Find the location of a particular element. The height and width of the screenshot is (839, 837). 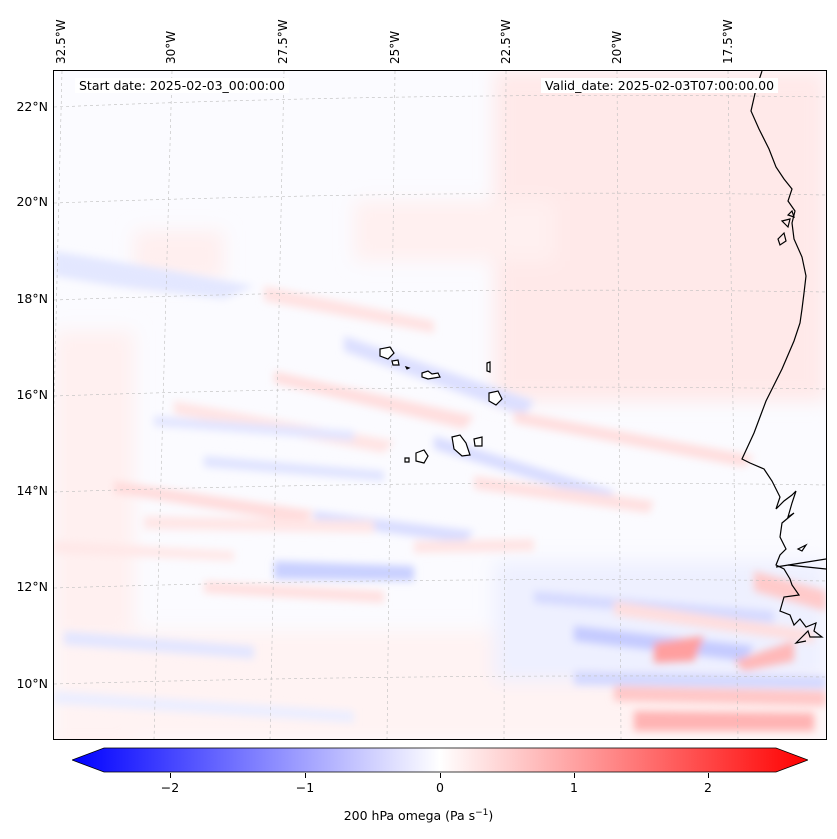

colorbar-label-close: ) is located at coordinates (491, 816).